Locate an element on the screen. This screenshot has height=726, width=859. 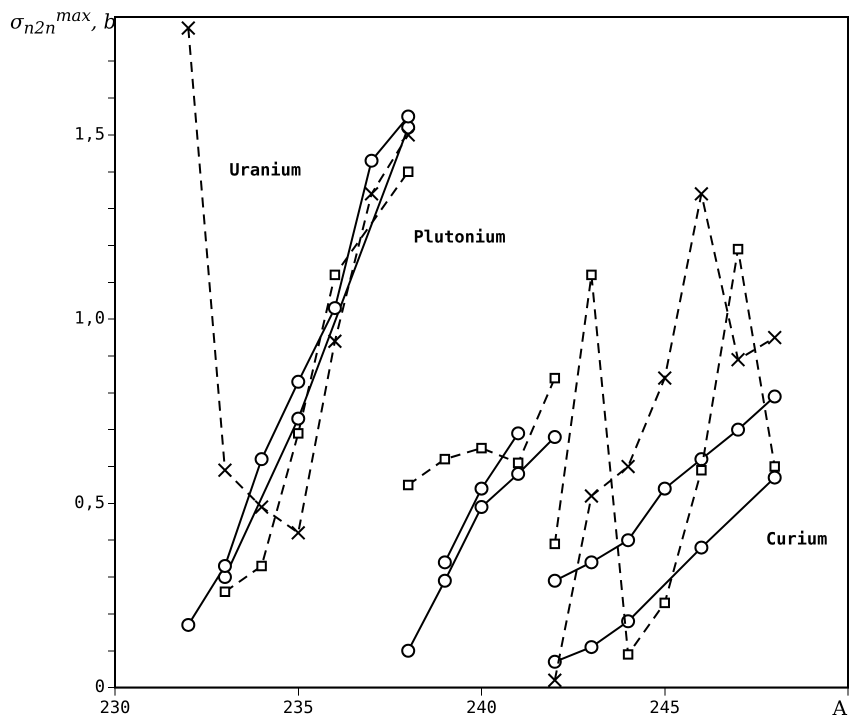
annotation: Uranium is located at coordinates (265, 170).